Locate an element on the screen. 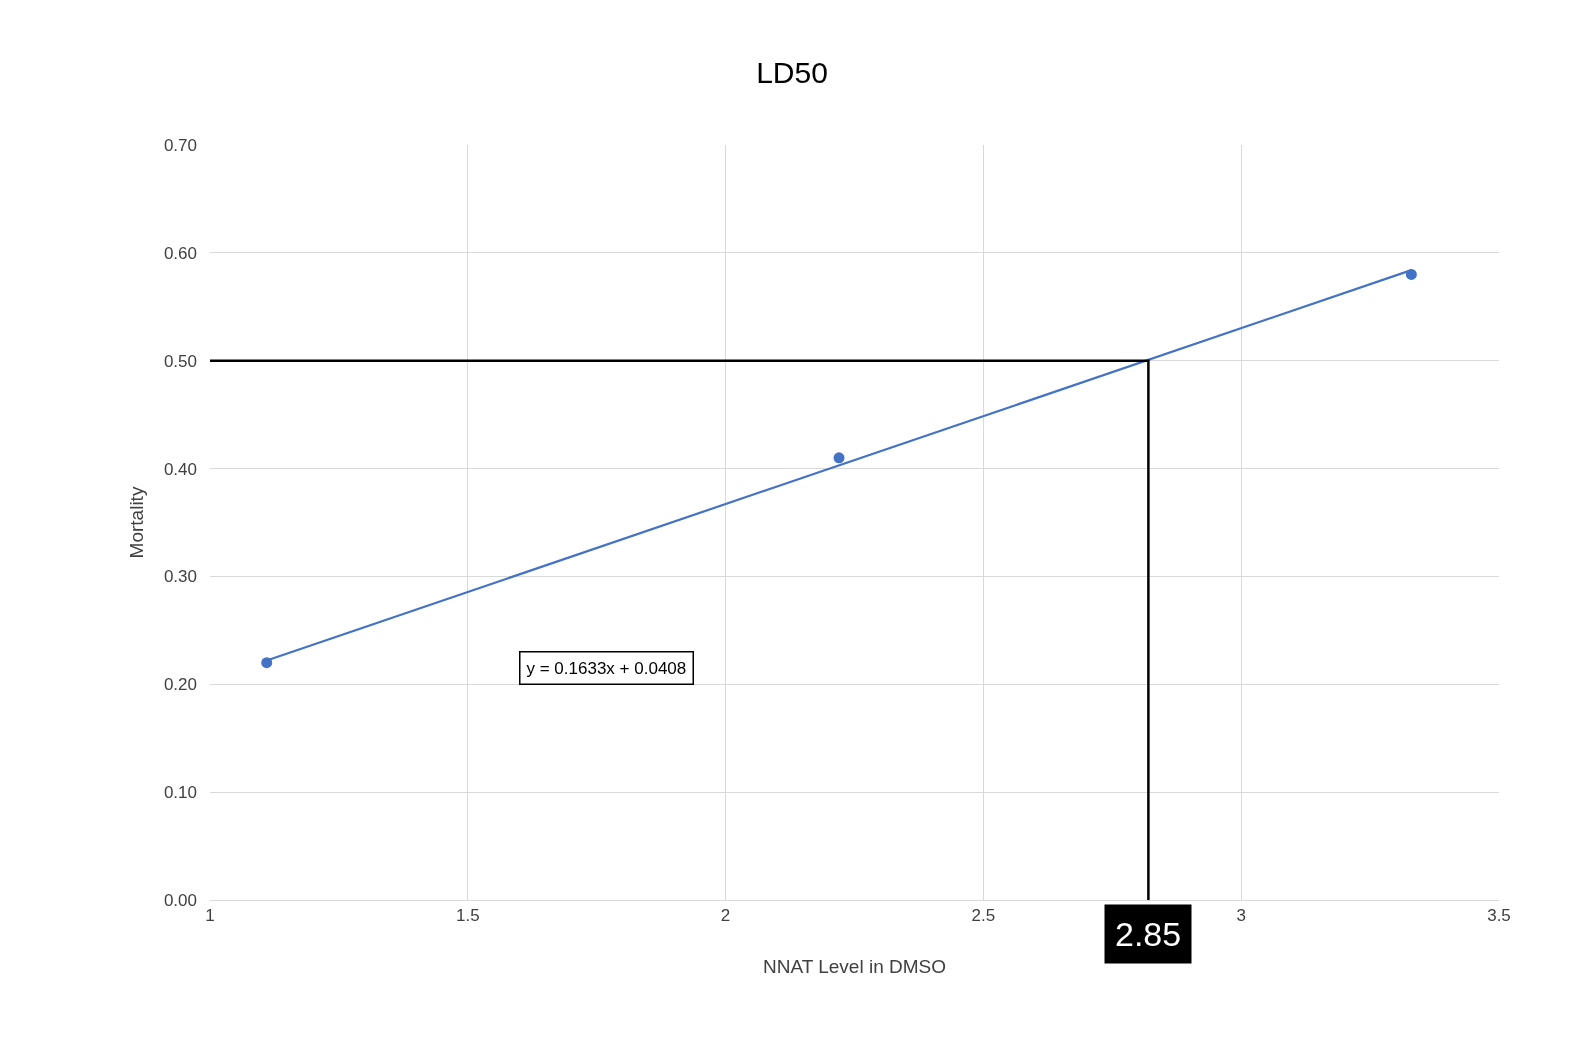  x-tick-label: 3 is located at coordinates (1241, 916).